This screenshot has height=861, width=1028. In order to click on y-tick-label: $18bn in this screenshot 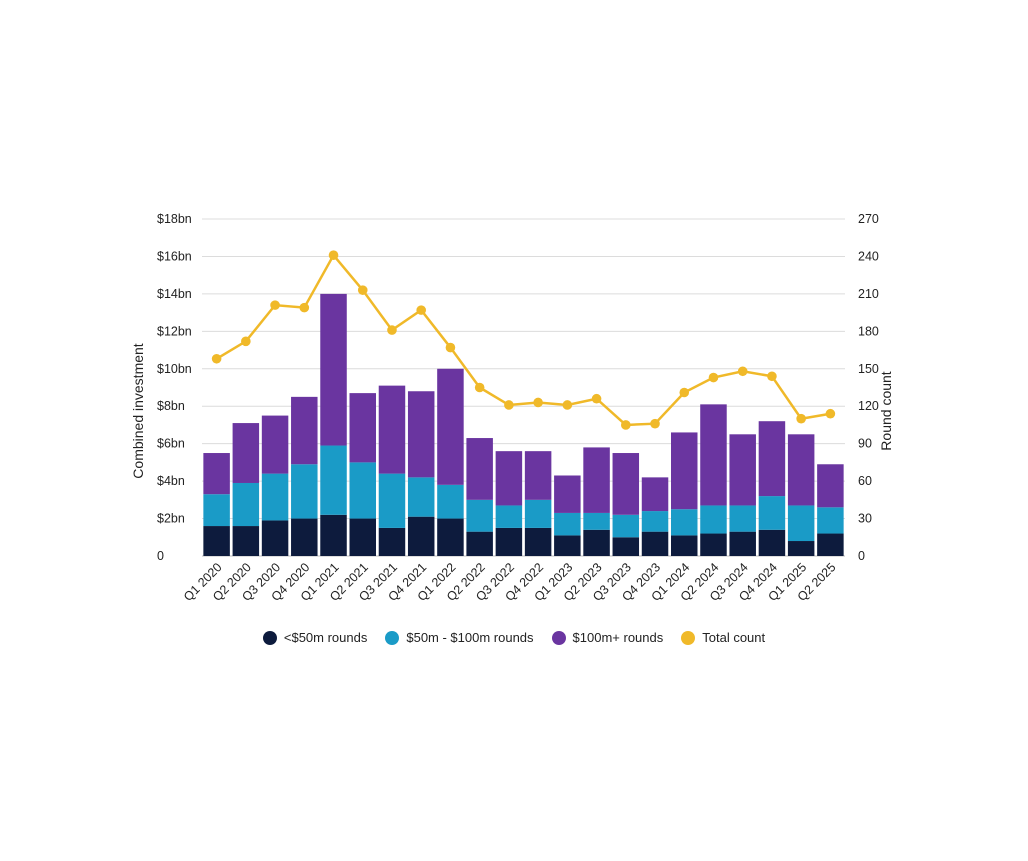, I will do `click(174, 219)`.